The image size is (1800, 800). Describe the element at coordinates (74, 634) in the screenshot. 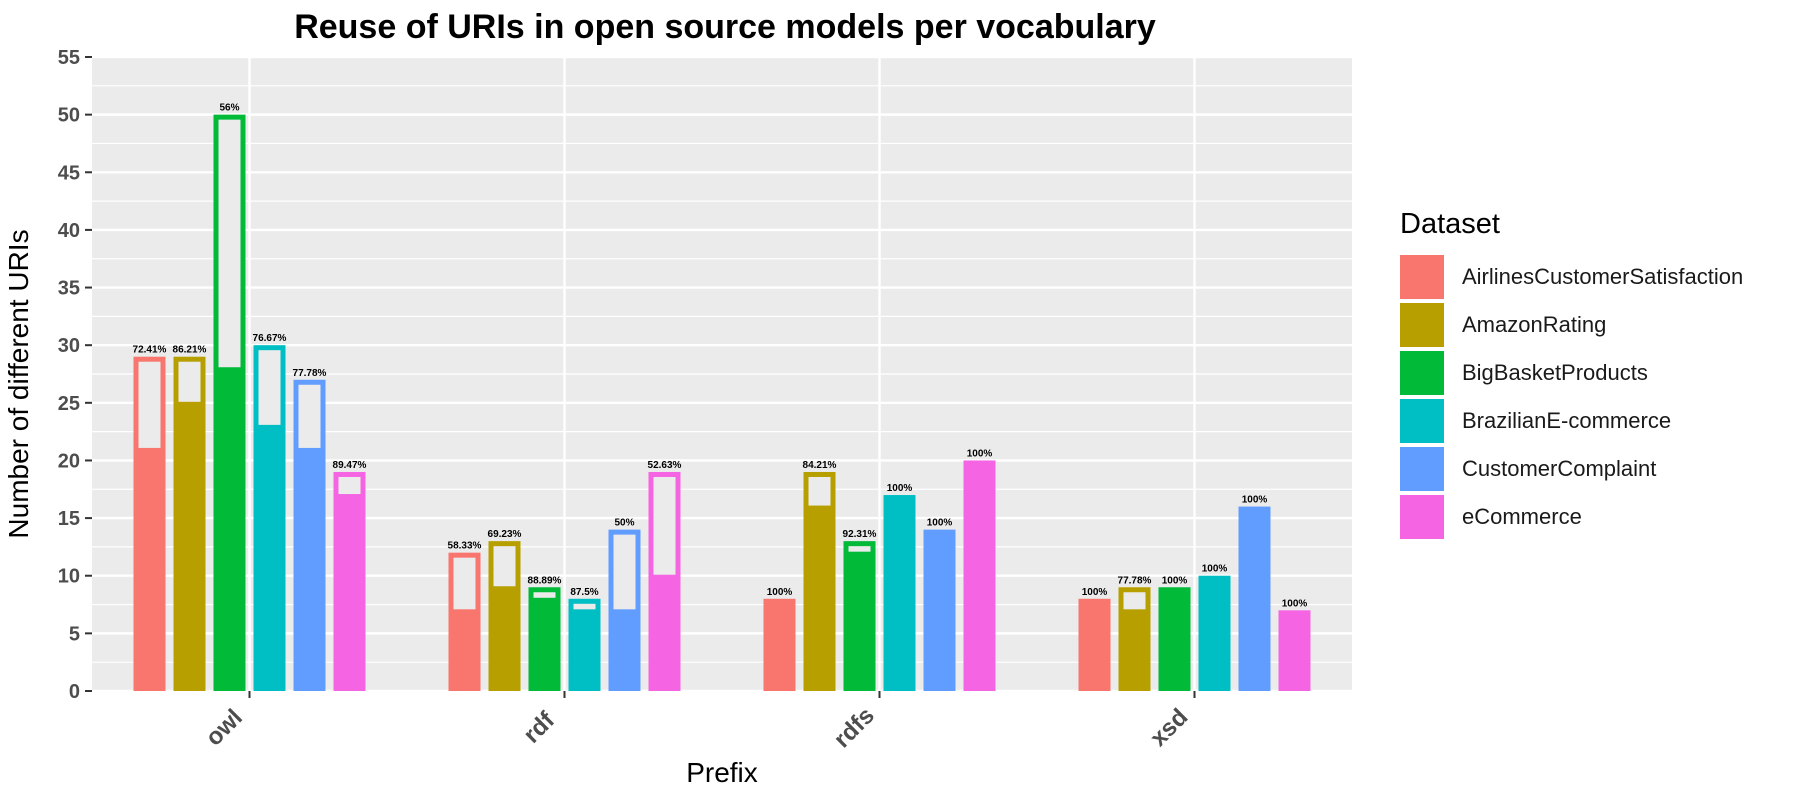

I see `y-tick-label: 5` at that location.